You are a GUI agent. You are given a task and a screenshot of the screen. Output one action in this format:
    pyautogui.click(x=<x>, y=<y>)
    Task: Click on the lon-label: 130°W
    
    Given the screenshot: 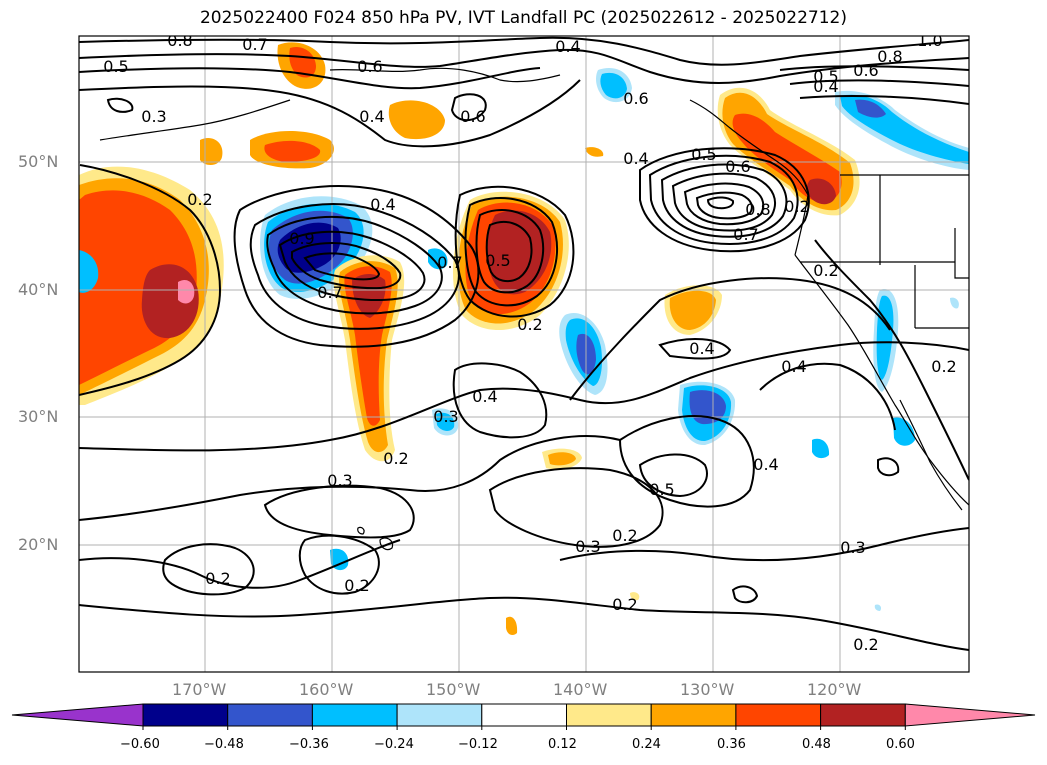 What is the action you would take?
    pyautogui.click(x=707, y=689)
    